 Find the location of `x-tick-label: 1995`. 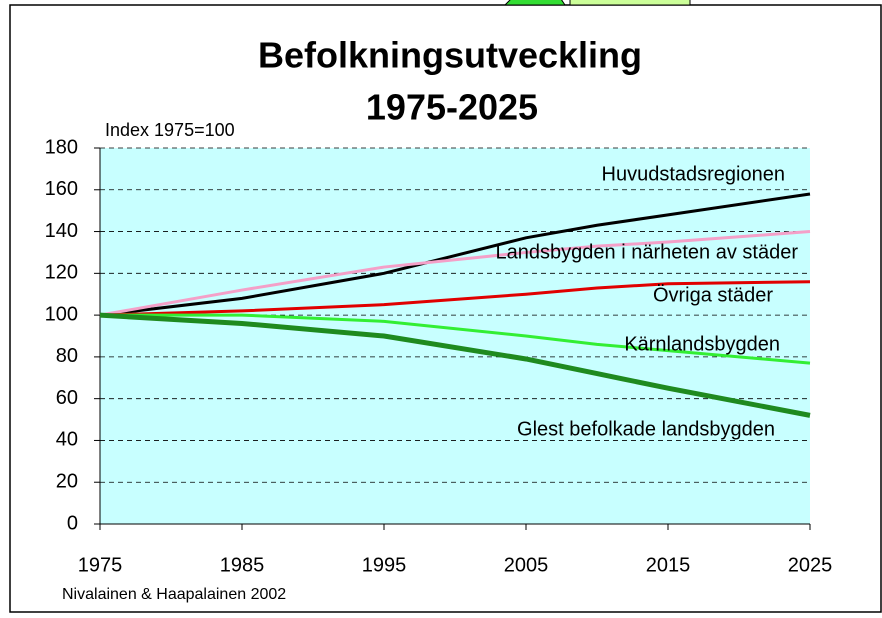

x-tick-label: 1995 is located at coordinates (384, 565).